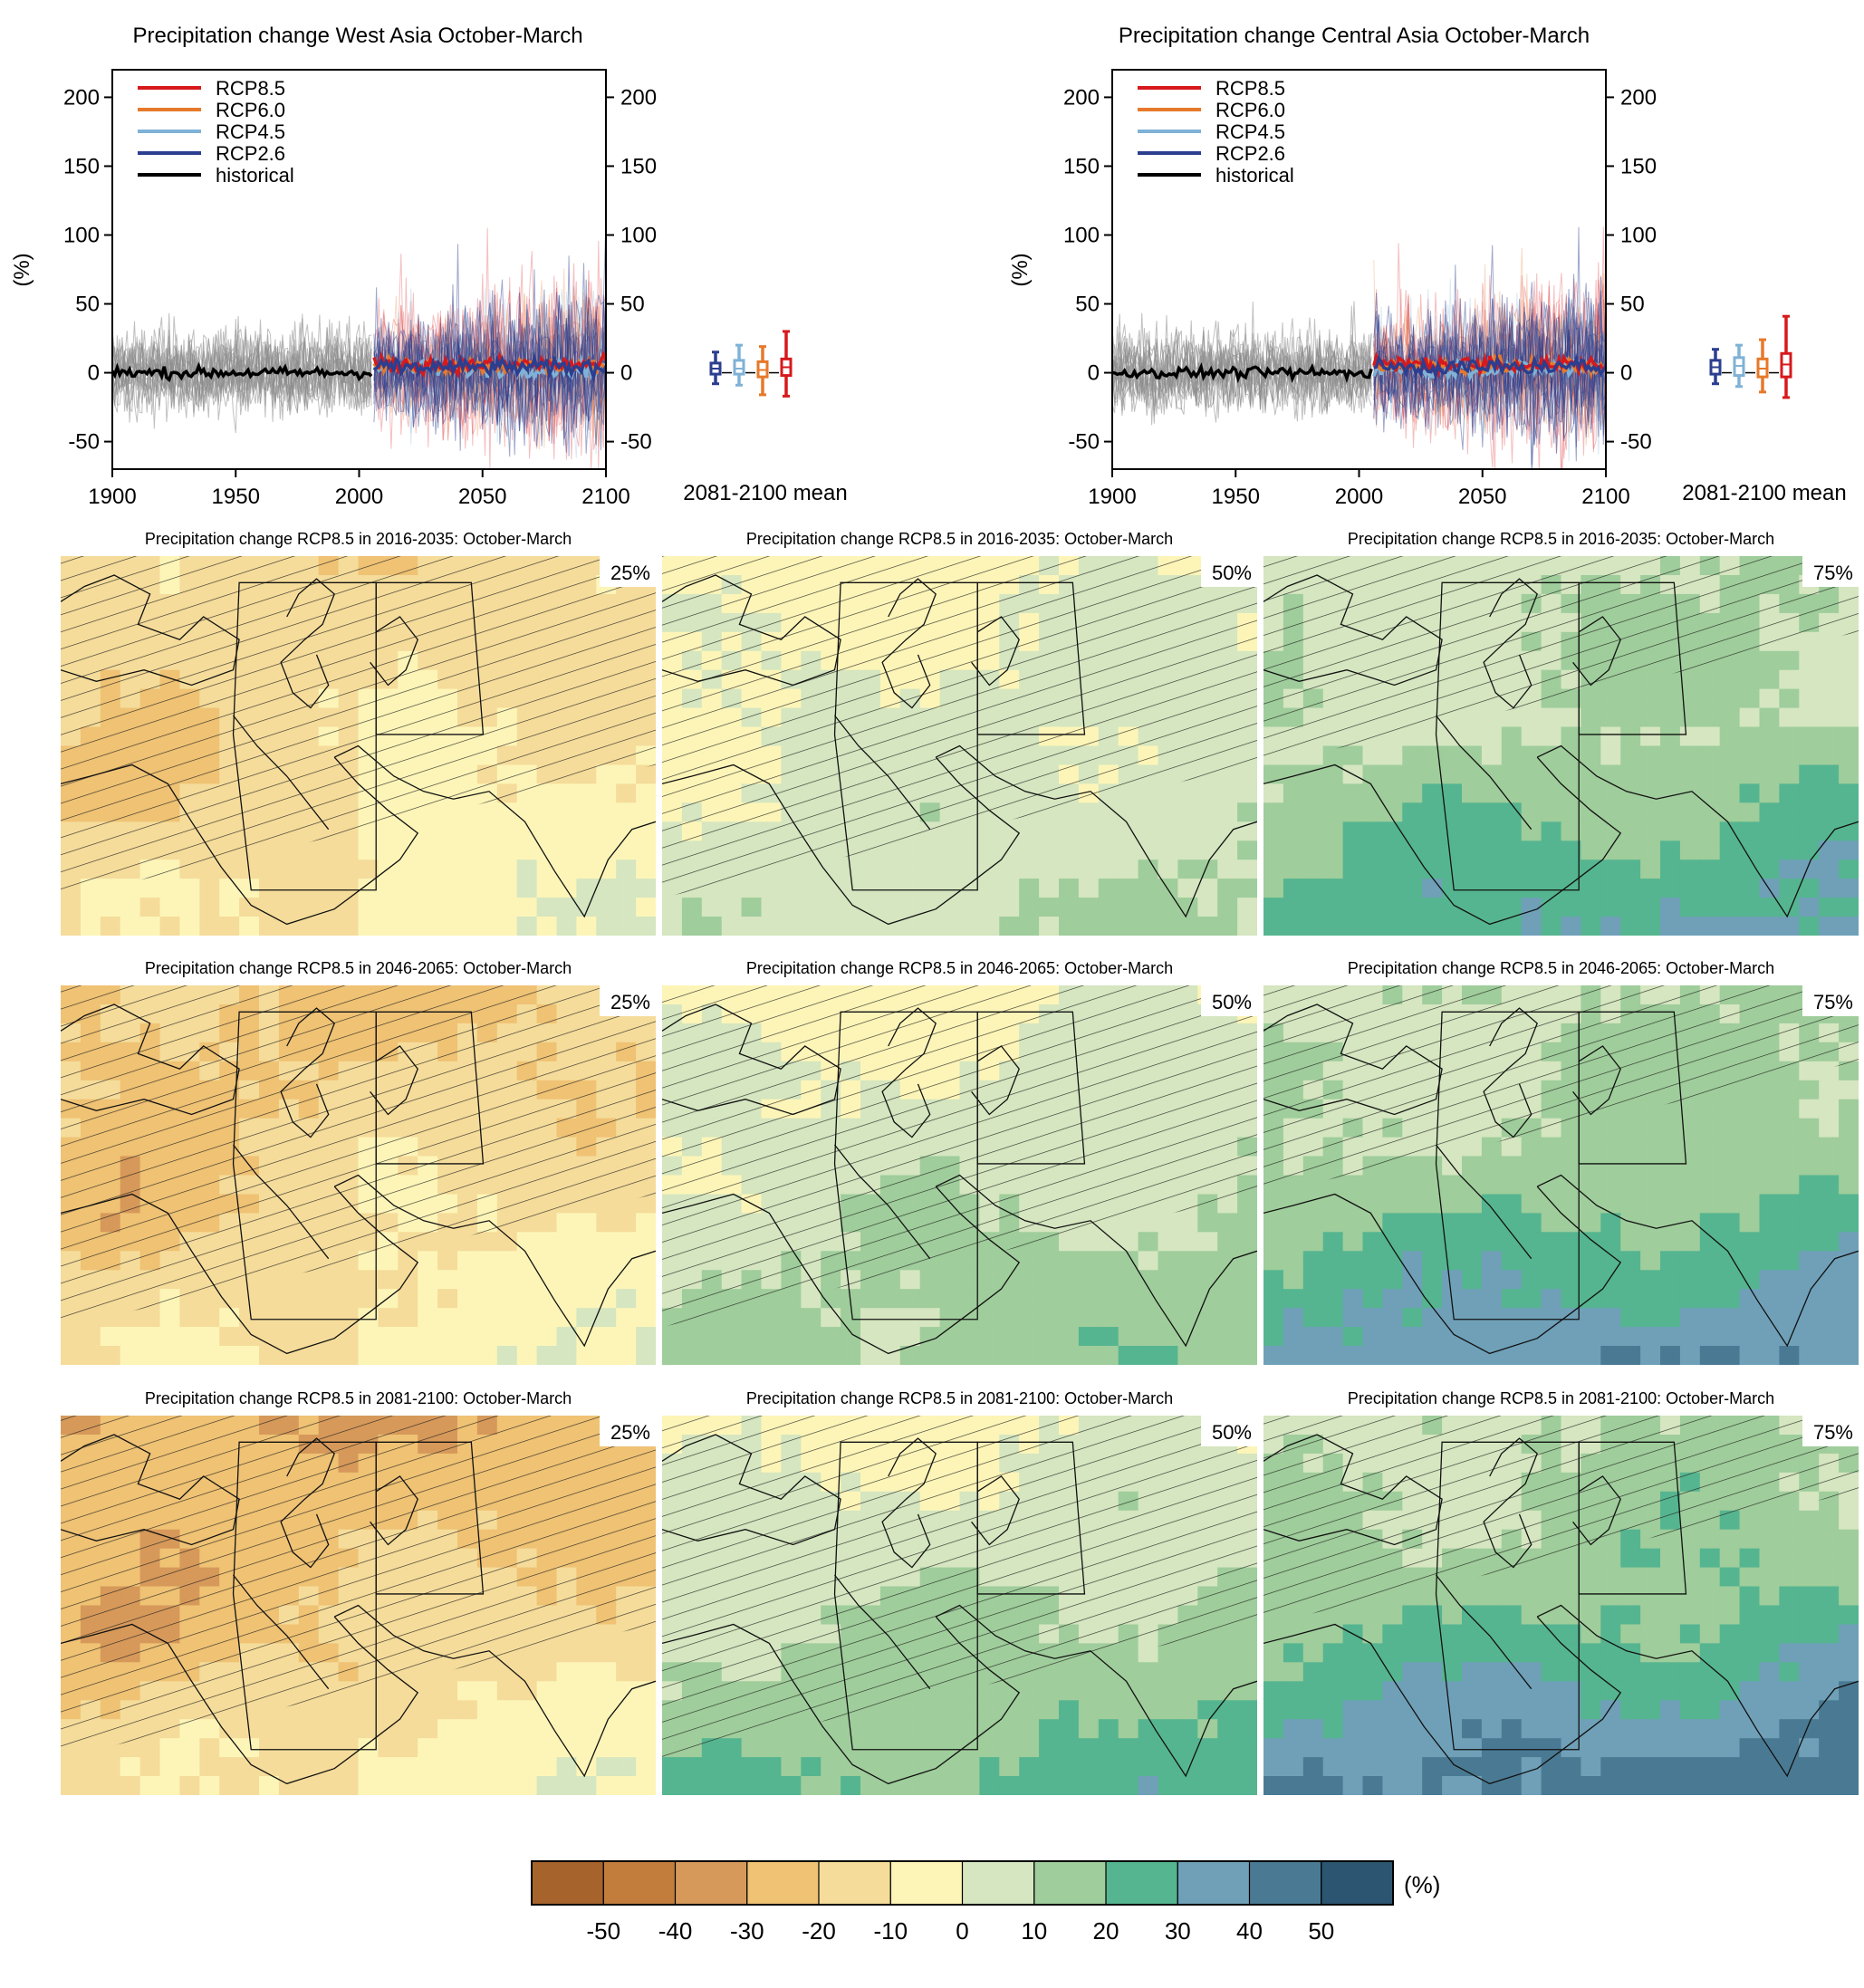 The image size is (1864, 1988). What do you see at coordinates (358, 746) in the screenshot?
I see `map-field` at bounding box center [358, 746].